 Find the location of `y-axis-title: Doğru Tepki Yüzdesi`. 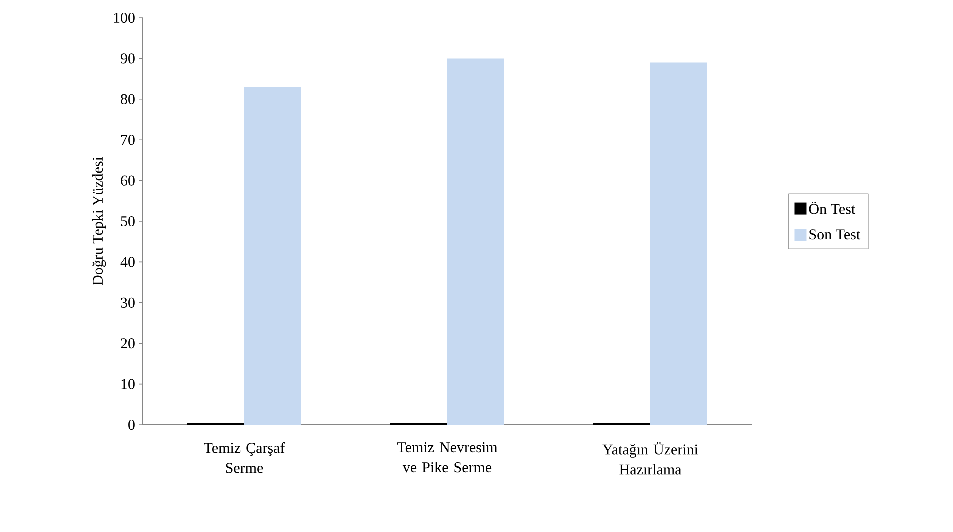

y-axis-title: Doğru Tepki Yüzdesi is located at coordinates (99, 221).